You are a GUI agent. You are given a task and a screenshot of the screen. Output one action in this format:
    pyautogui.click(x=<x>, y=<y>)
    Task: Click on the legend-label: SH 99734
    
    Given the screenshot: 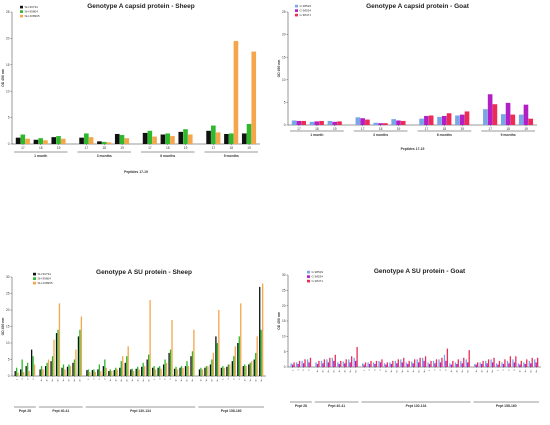 What is the action you would take?
    pyautogui.click(x=45, y=274)
    